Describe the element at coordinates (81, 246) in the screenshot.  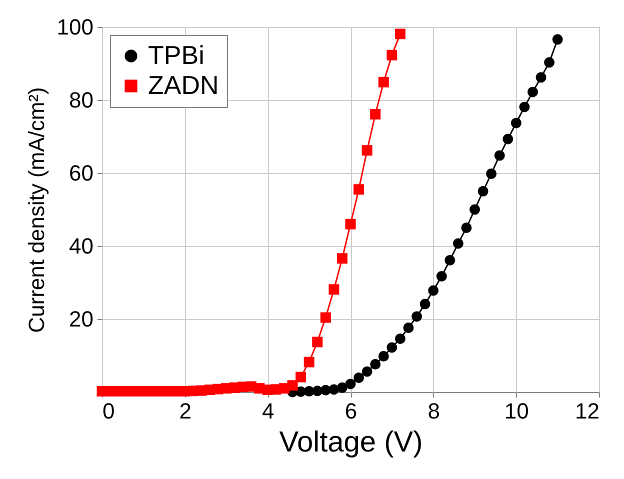
I see `y-tick-label: 40` at that location.